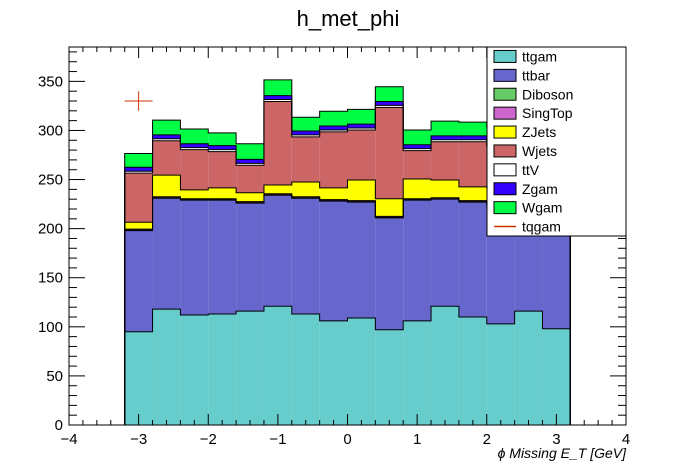 This screenshot has width=696, height=472. Describe the element at coordinates (539, 151) in the screenshot. I see `legend-label-wjets: Wjets` at that location.